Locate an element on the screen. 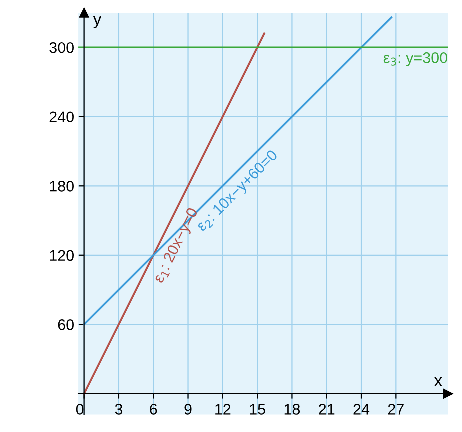 The height and width of the screenshot is (432, 462). x-tick-label: 9 is located at coordinates (188, 409).